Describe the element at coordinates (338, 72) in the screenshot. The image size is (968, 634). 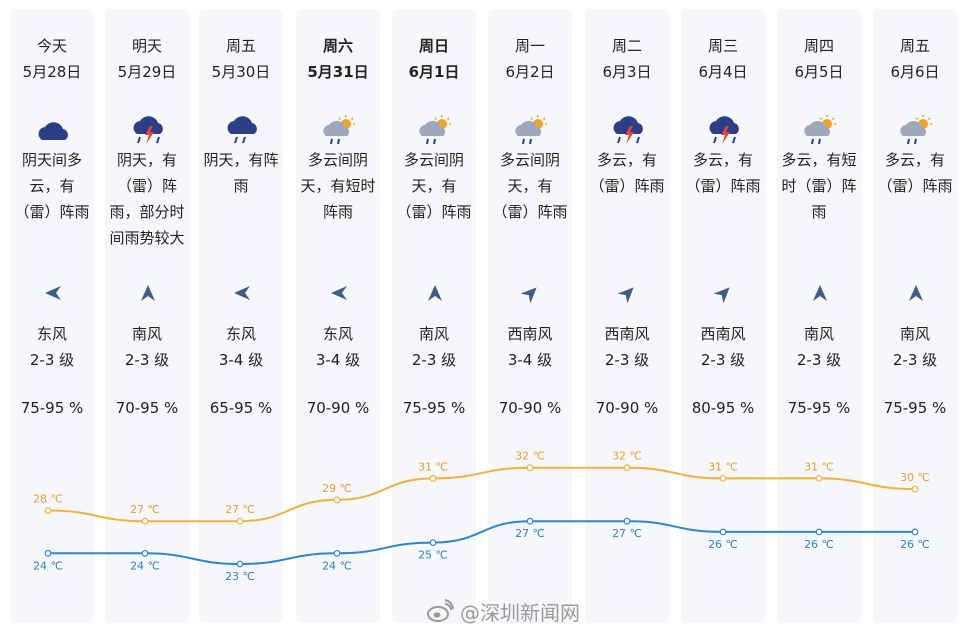
I see `date-label: 5月31日` at that location.